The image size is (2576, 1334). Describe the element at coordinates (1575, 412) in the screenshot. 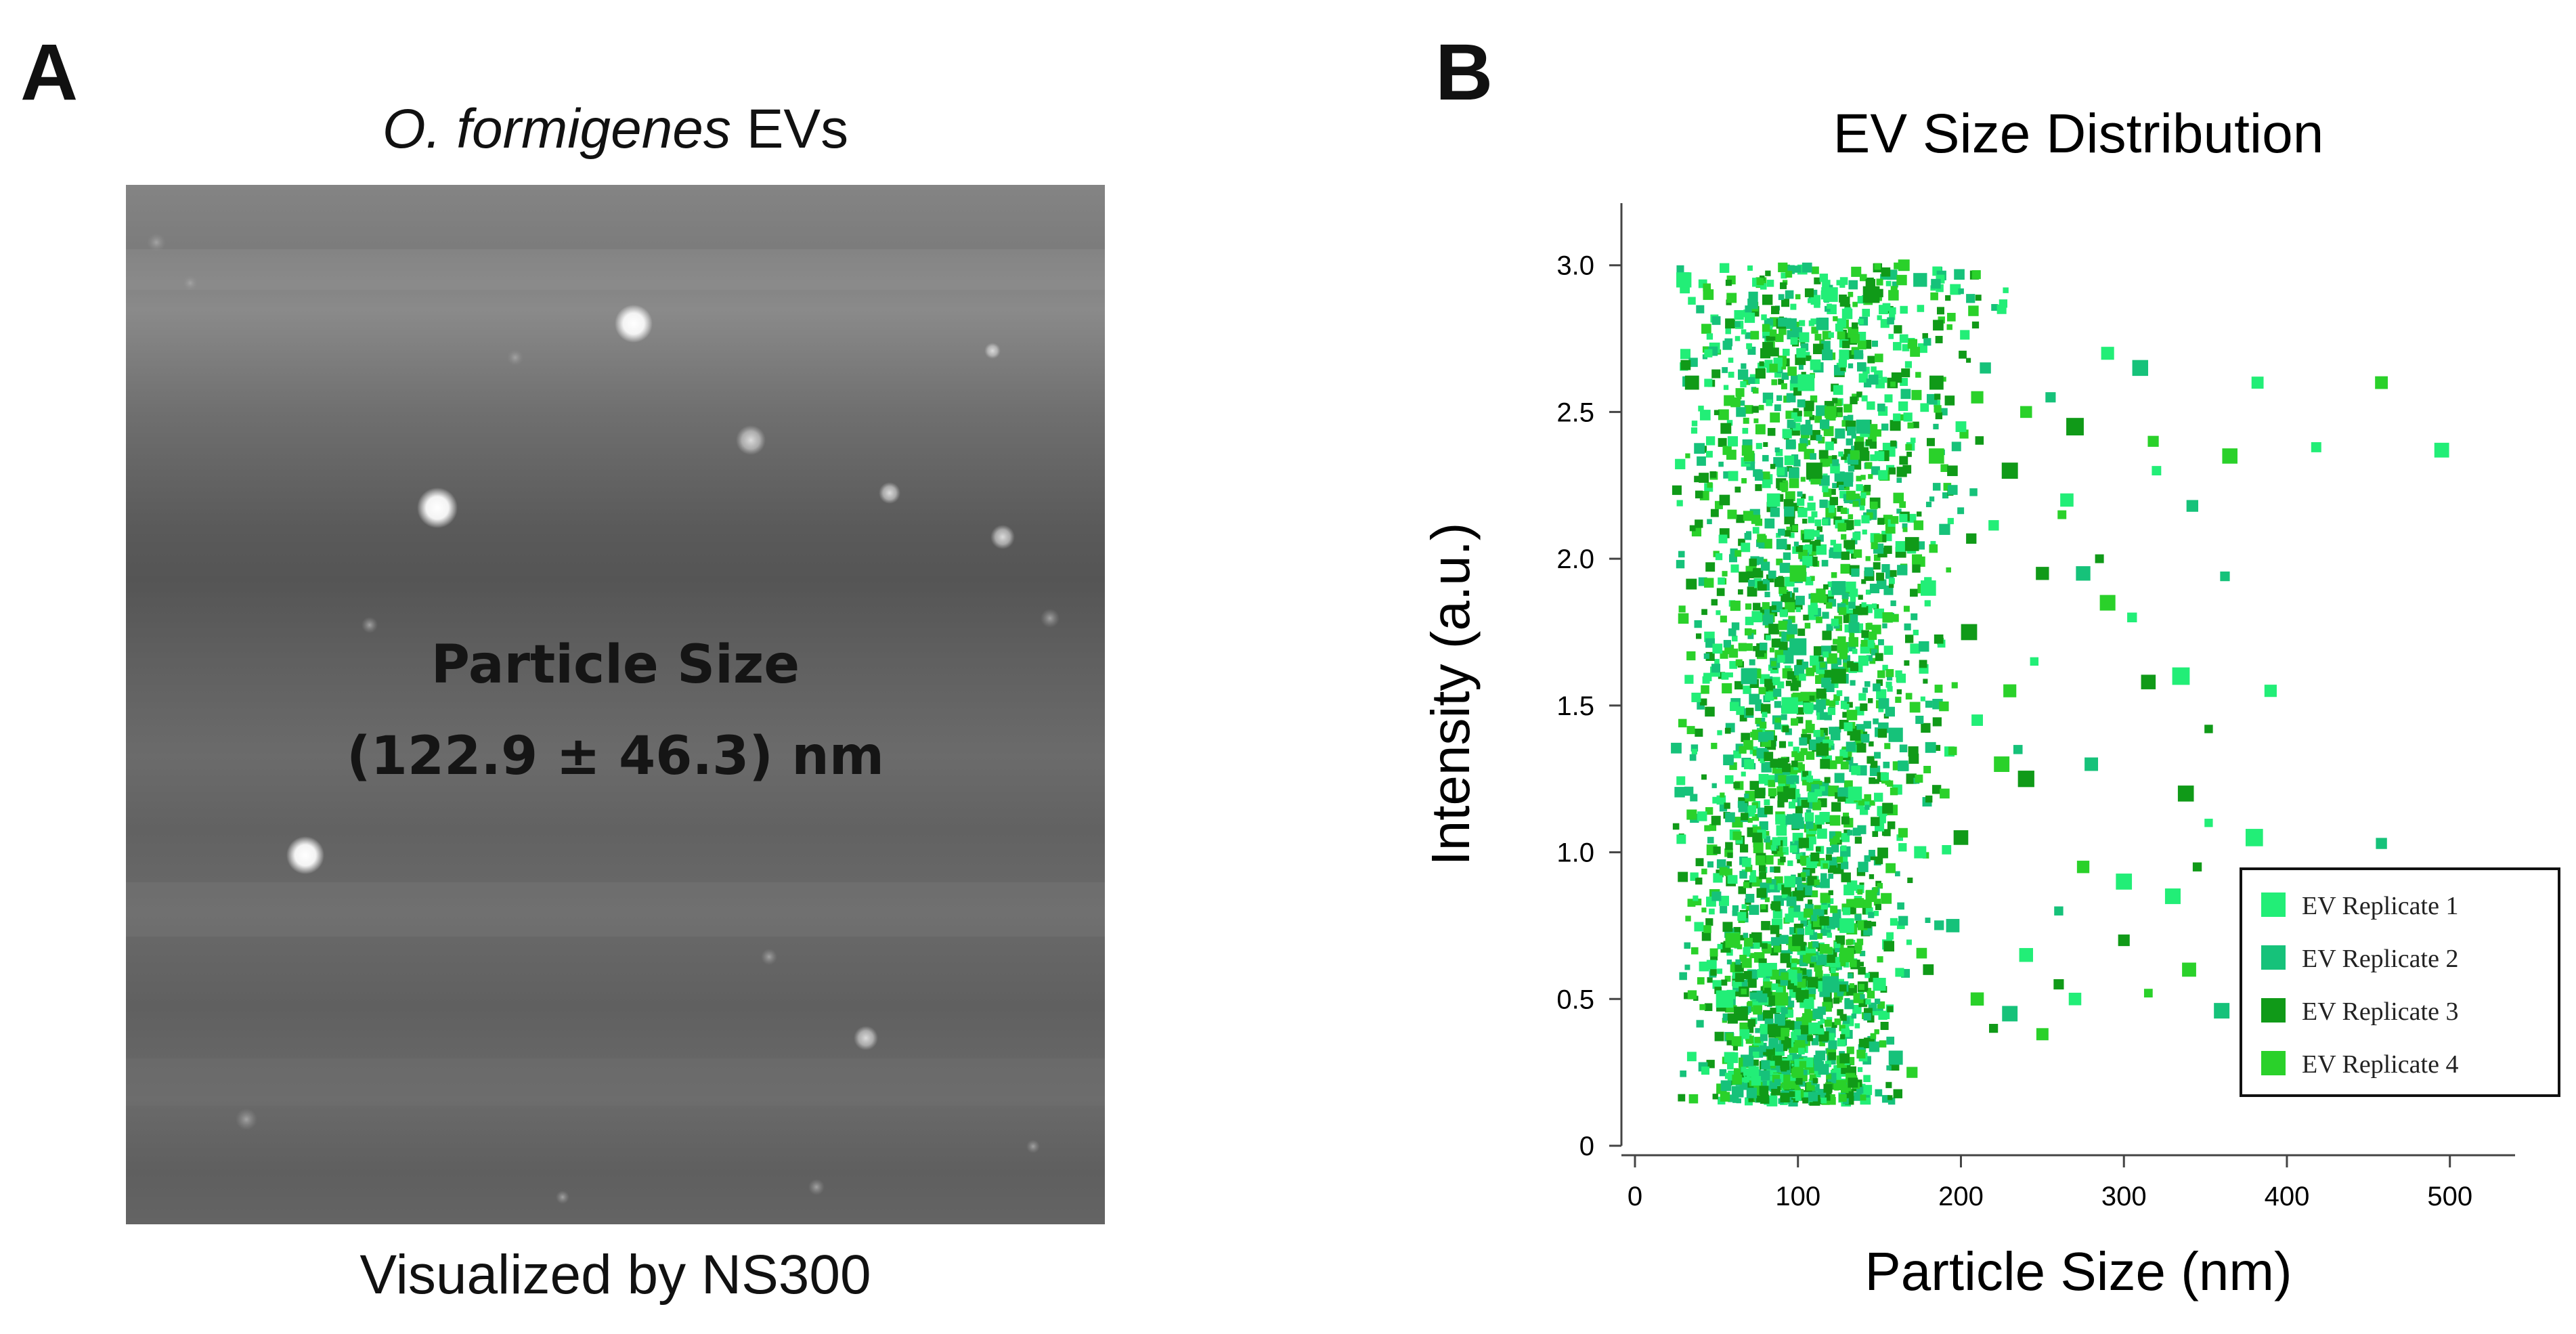

I see `y-tick-label: 2.5` at that location.